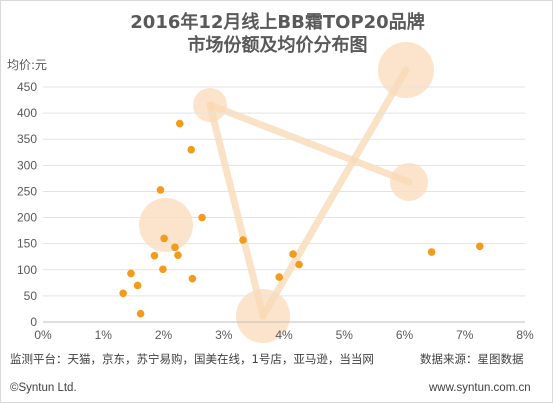  I want to click on x-axis-ticks: 0% 1% 2% 3% 4% 5% 6% 7% 8%, so click(284, 335).